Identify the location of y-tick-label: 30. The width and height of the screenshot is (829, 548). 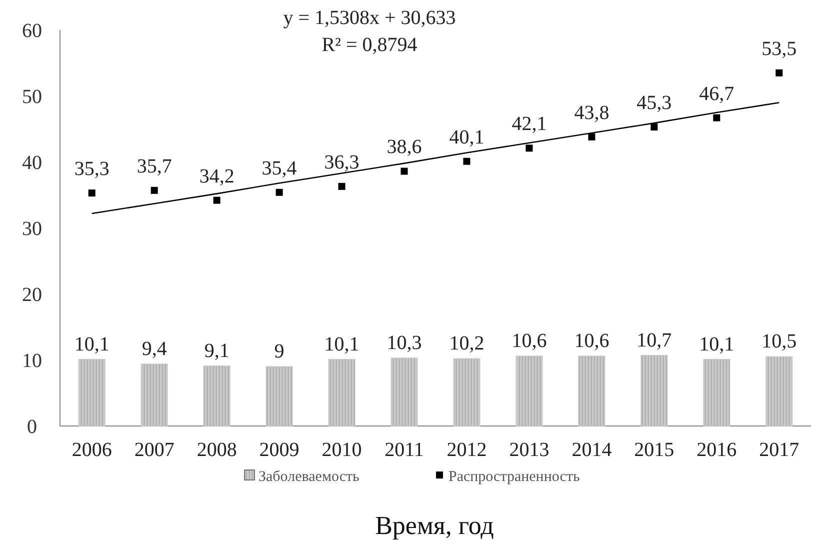
(32, 229).